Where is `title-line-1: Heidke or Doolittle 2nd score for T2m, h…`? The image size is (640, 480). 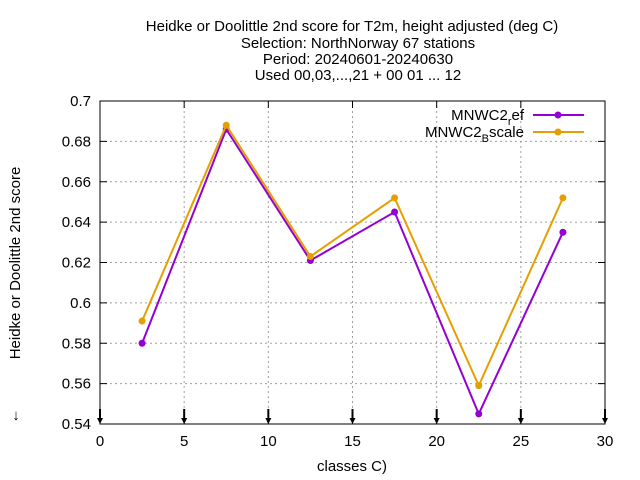 title-line-1: Heidke or Doolittle 2nd score for T2m, h… is located at coordinates (352, 26).